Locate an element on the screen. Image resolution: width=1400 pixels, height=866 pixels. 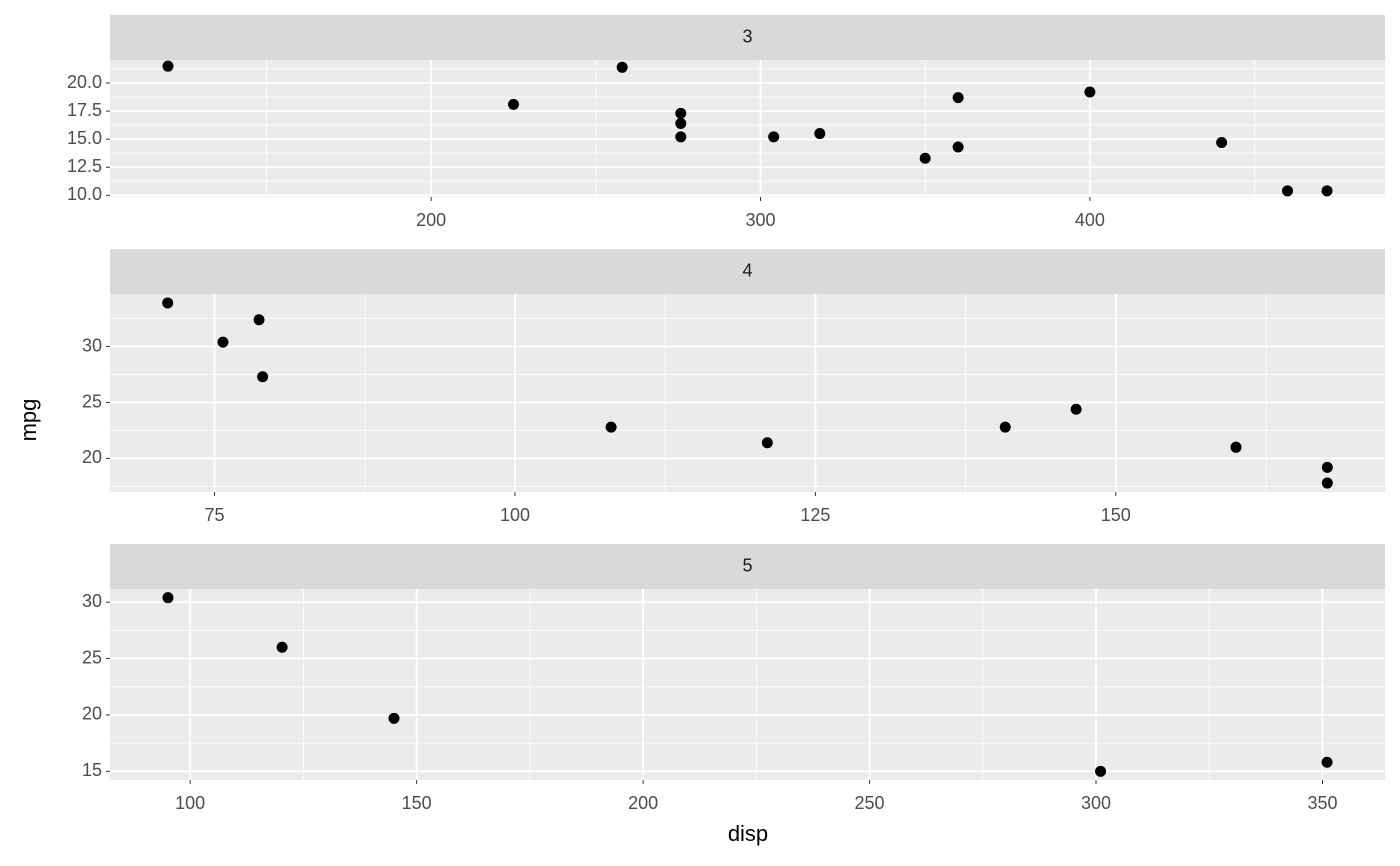
y-tick-label: 17.5 is located at coordinates (84, 110).